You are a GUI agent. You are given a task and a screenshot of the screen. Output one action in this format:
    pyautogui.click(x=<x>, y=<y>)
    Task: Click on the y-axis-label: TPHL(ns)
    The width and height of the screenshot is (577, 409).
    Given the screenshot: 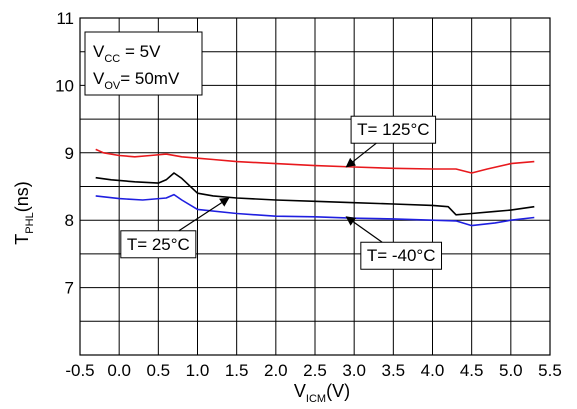 What is the action you would take?
    pyautogui.click(x=24, y=212)
    